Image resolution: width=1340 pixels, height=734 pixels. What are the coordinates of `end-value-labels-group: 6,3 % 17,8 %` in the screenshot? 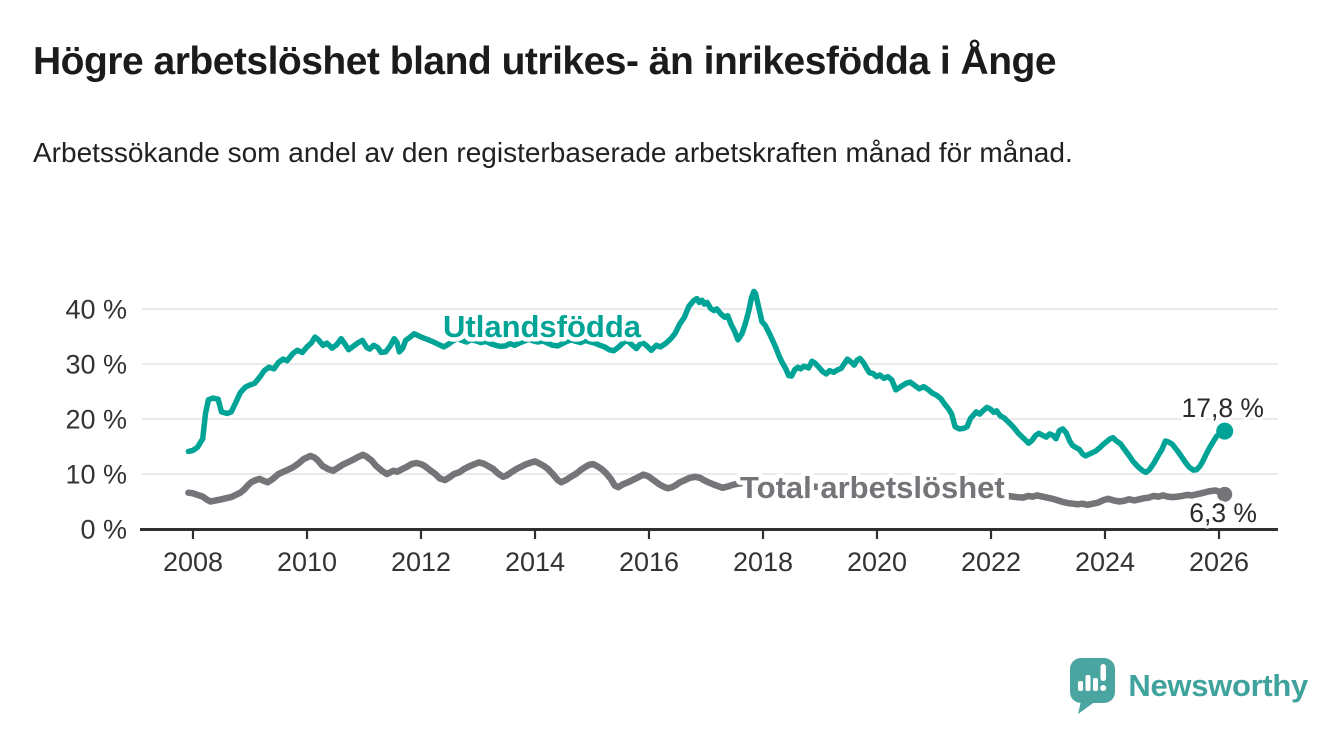 It's located at (1222, 460).